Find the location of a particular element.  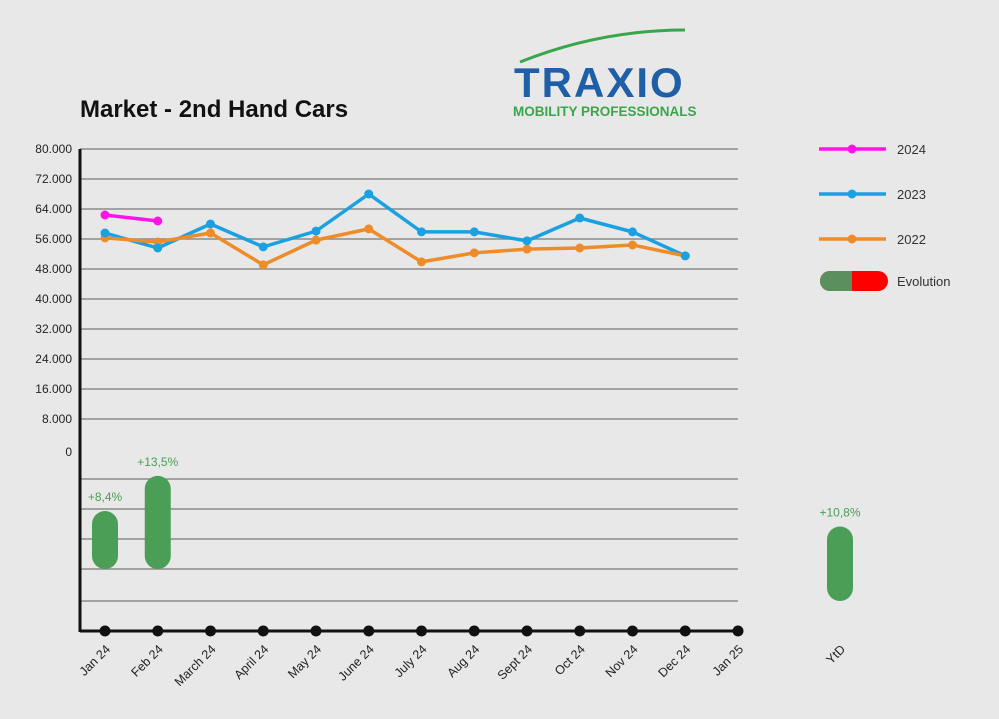

logo-wordmark: TRAXIO is located at coordinates (599, 82).